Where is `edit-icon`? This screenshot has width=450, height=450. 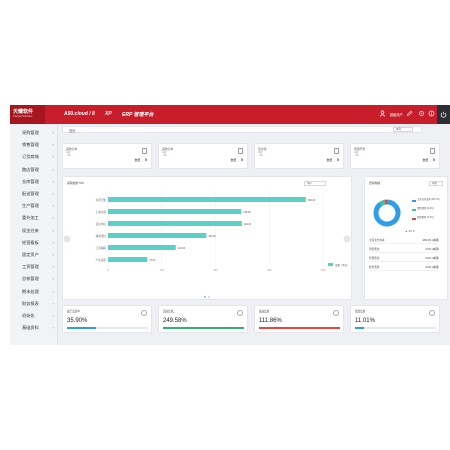 edit-icon is located at coordinates (409, 113).